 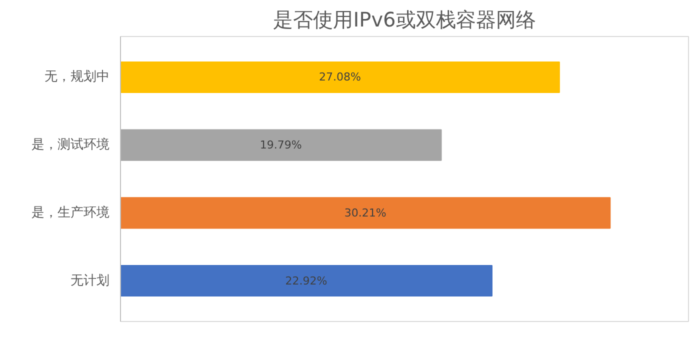 I want to click on data-label: 22.92%, so click(x=306, y=281).